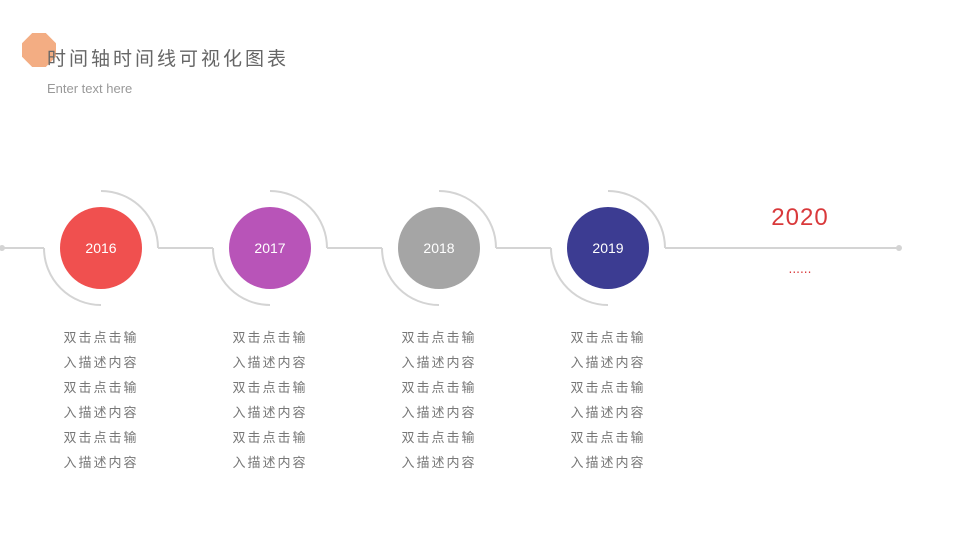 The height and width of the screenshot is (540, 960). I want to click on page-subtitle: Enter text here, so click(90, 88).